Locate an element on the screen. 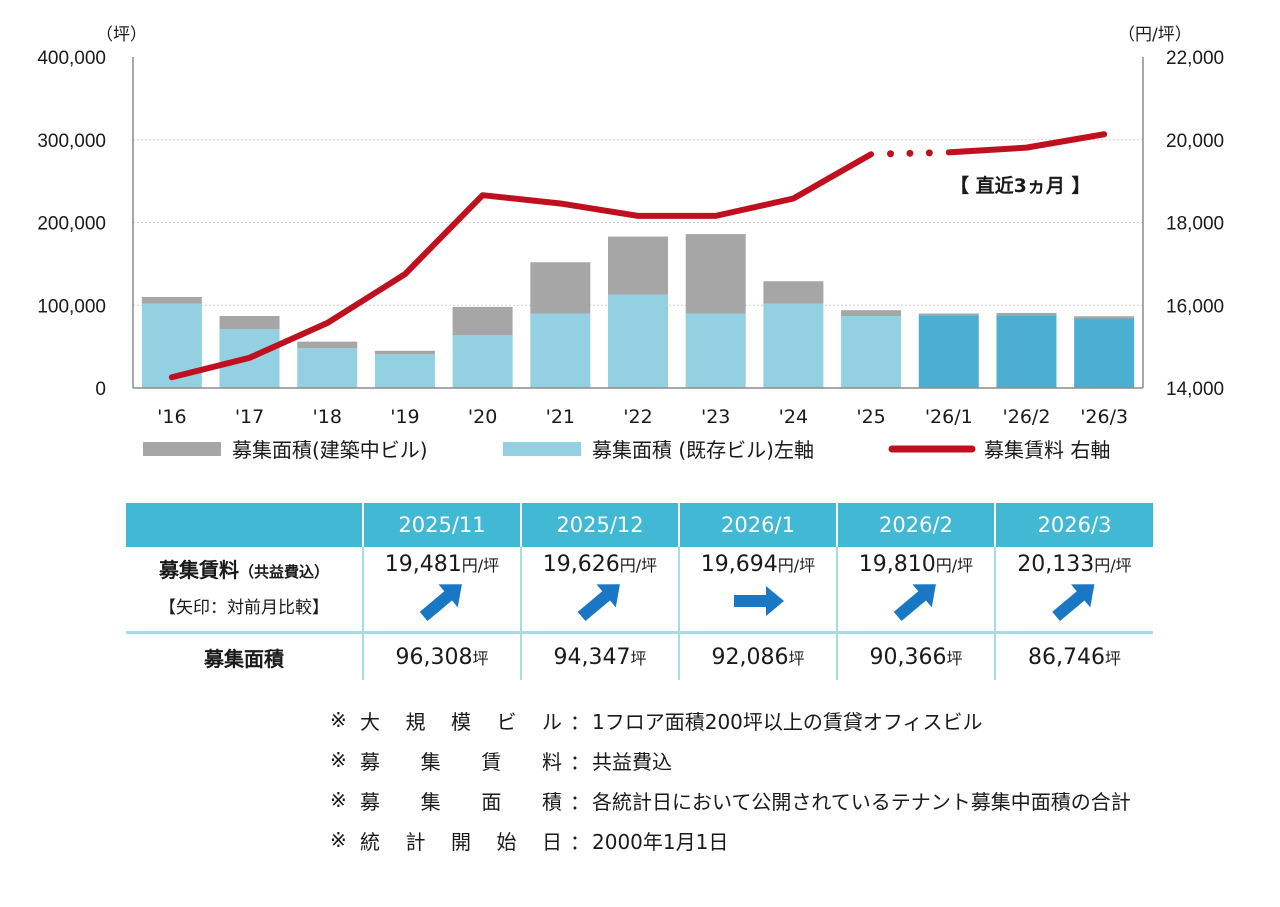 This screenshot has height=907, width=1280. right-tick-label: 20,000 is located at coordinates (1195, 141).